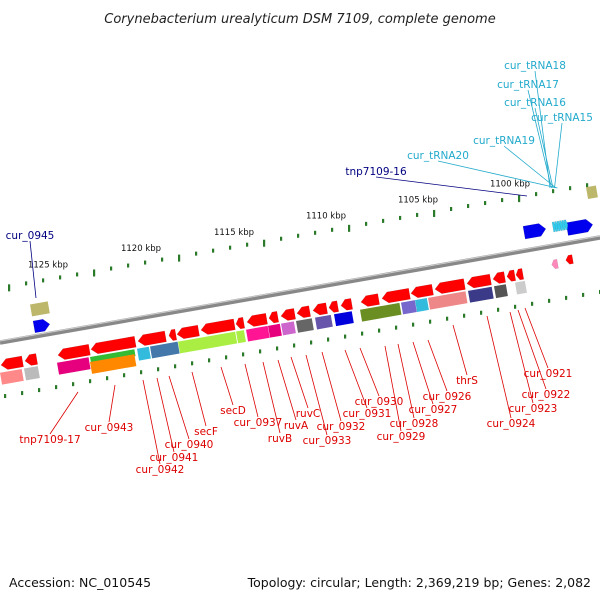 This screenshot has width=600, height=600. Describe the element at coordinates (447, 397) in the screenshot. I see `gene-label: cur_0926` at that location.